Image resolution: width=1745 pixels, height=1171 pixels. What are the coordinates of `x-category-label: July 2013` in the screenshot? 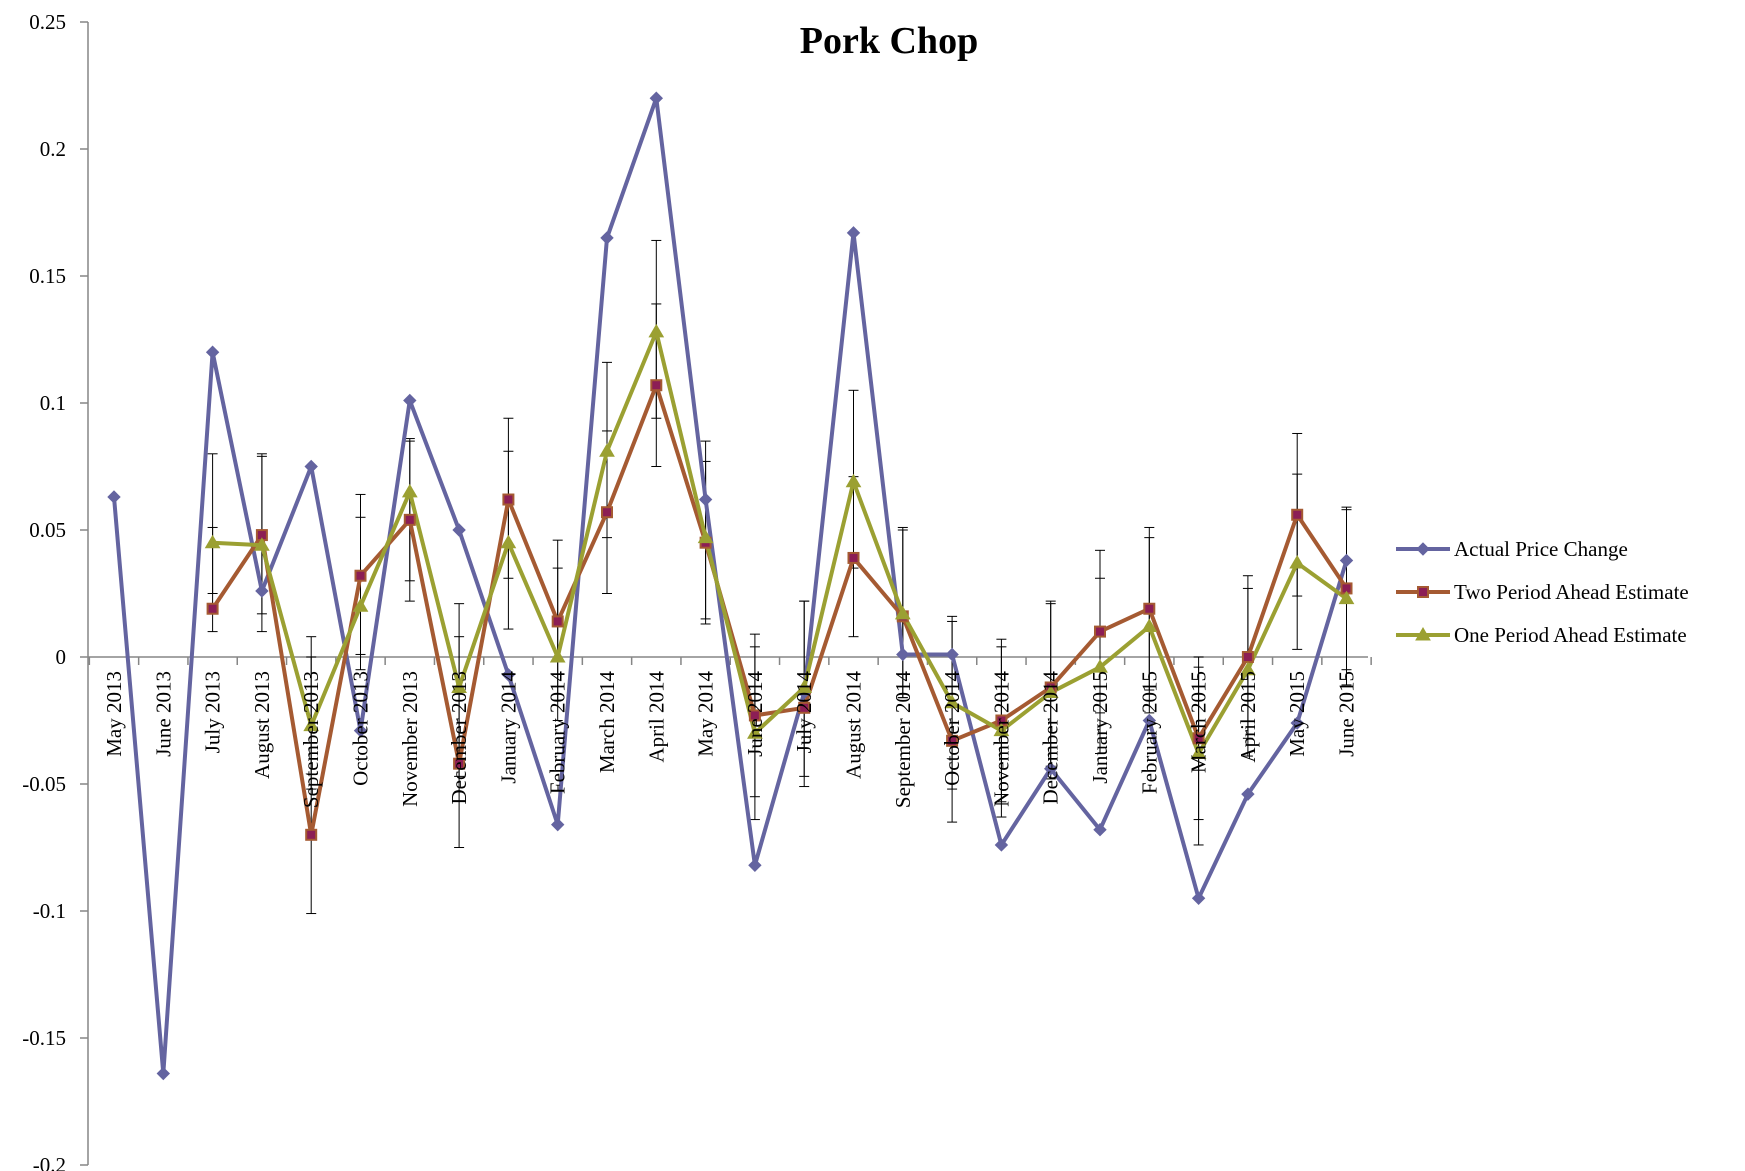 It's located at (213, 712).